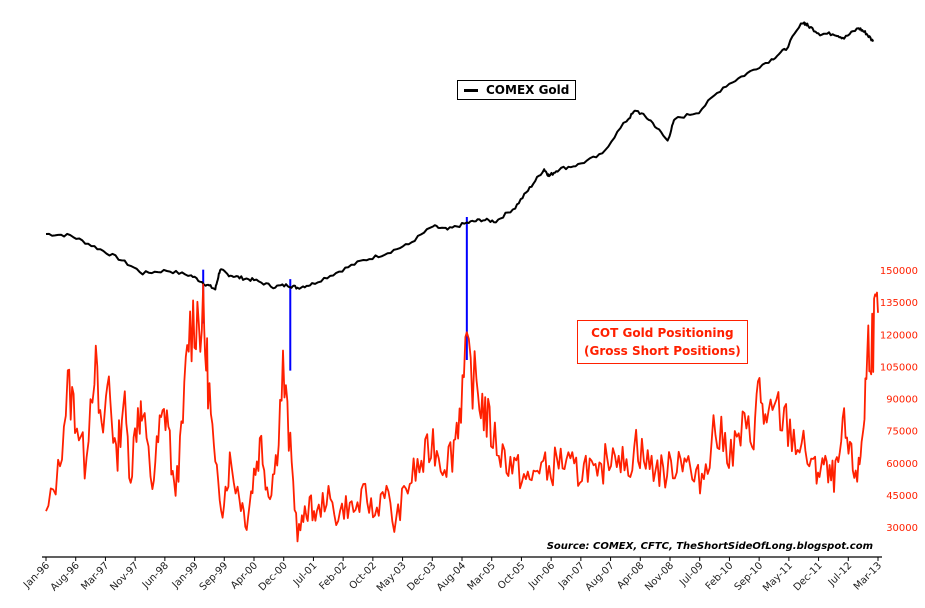 This screenshot has width=925, height=608. I want to click on legend-label-gold: COMEX Gold, so click(528, 90).